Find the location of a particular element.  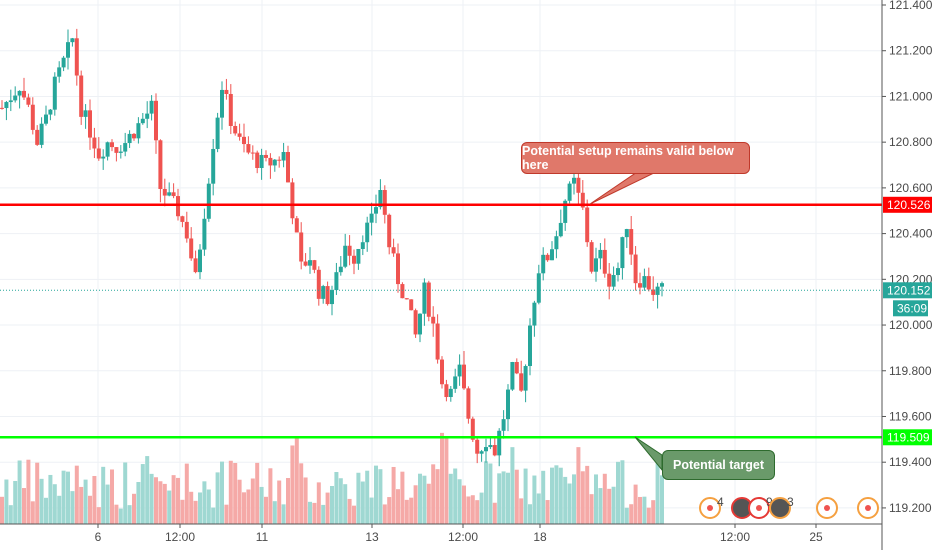

x-tick-label: 12:00 is located at coordinates (463, 537).